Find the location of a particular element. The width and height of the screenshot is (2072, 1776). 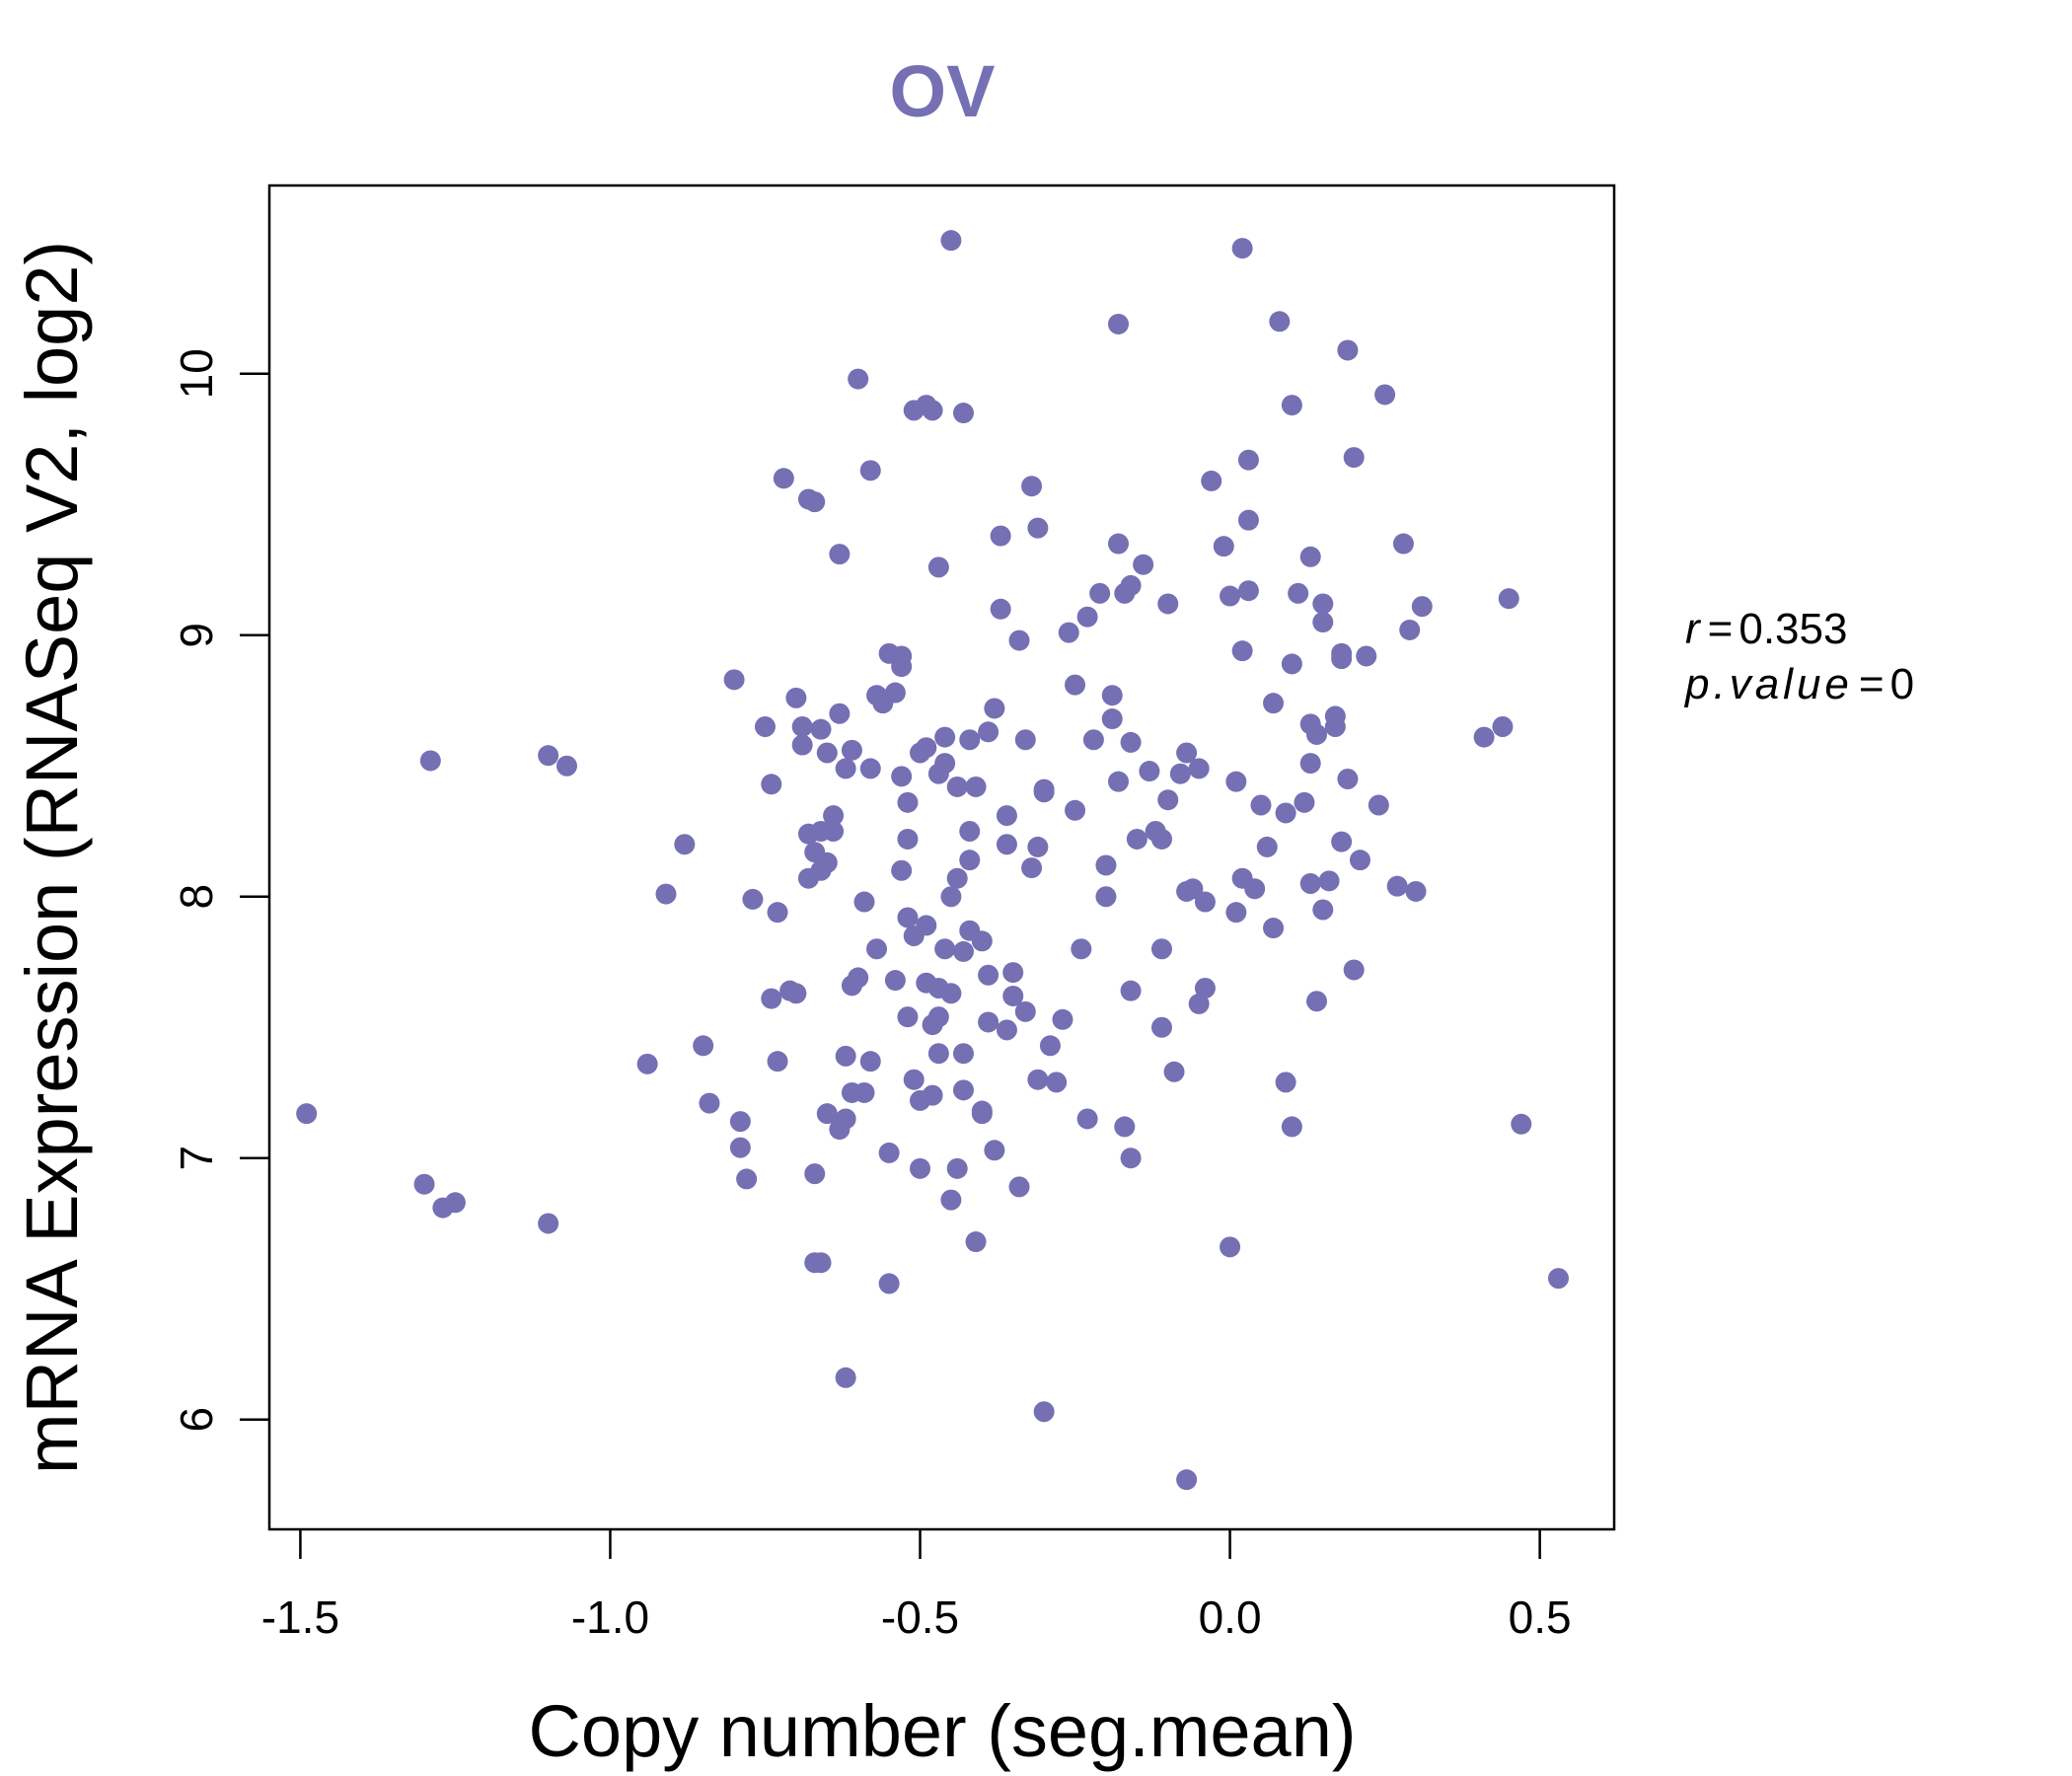

y-tick-label: 9 is located at coordinates (197, 636).